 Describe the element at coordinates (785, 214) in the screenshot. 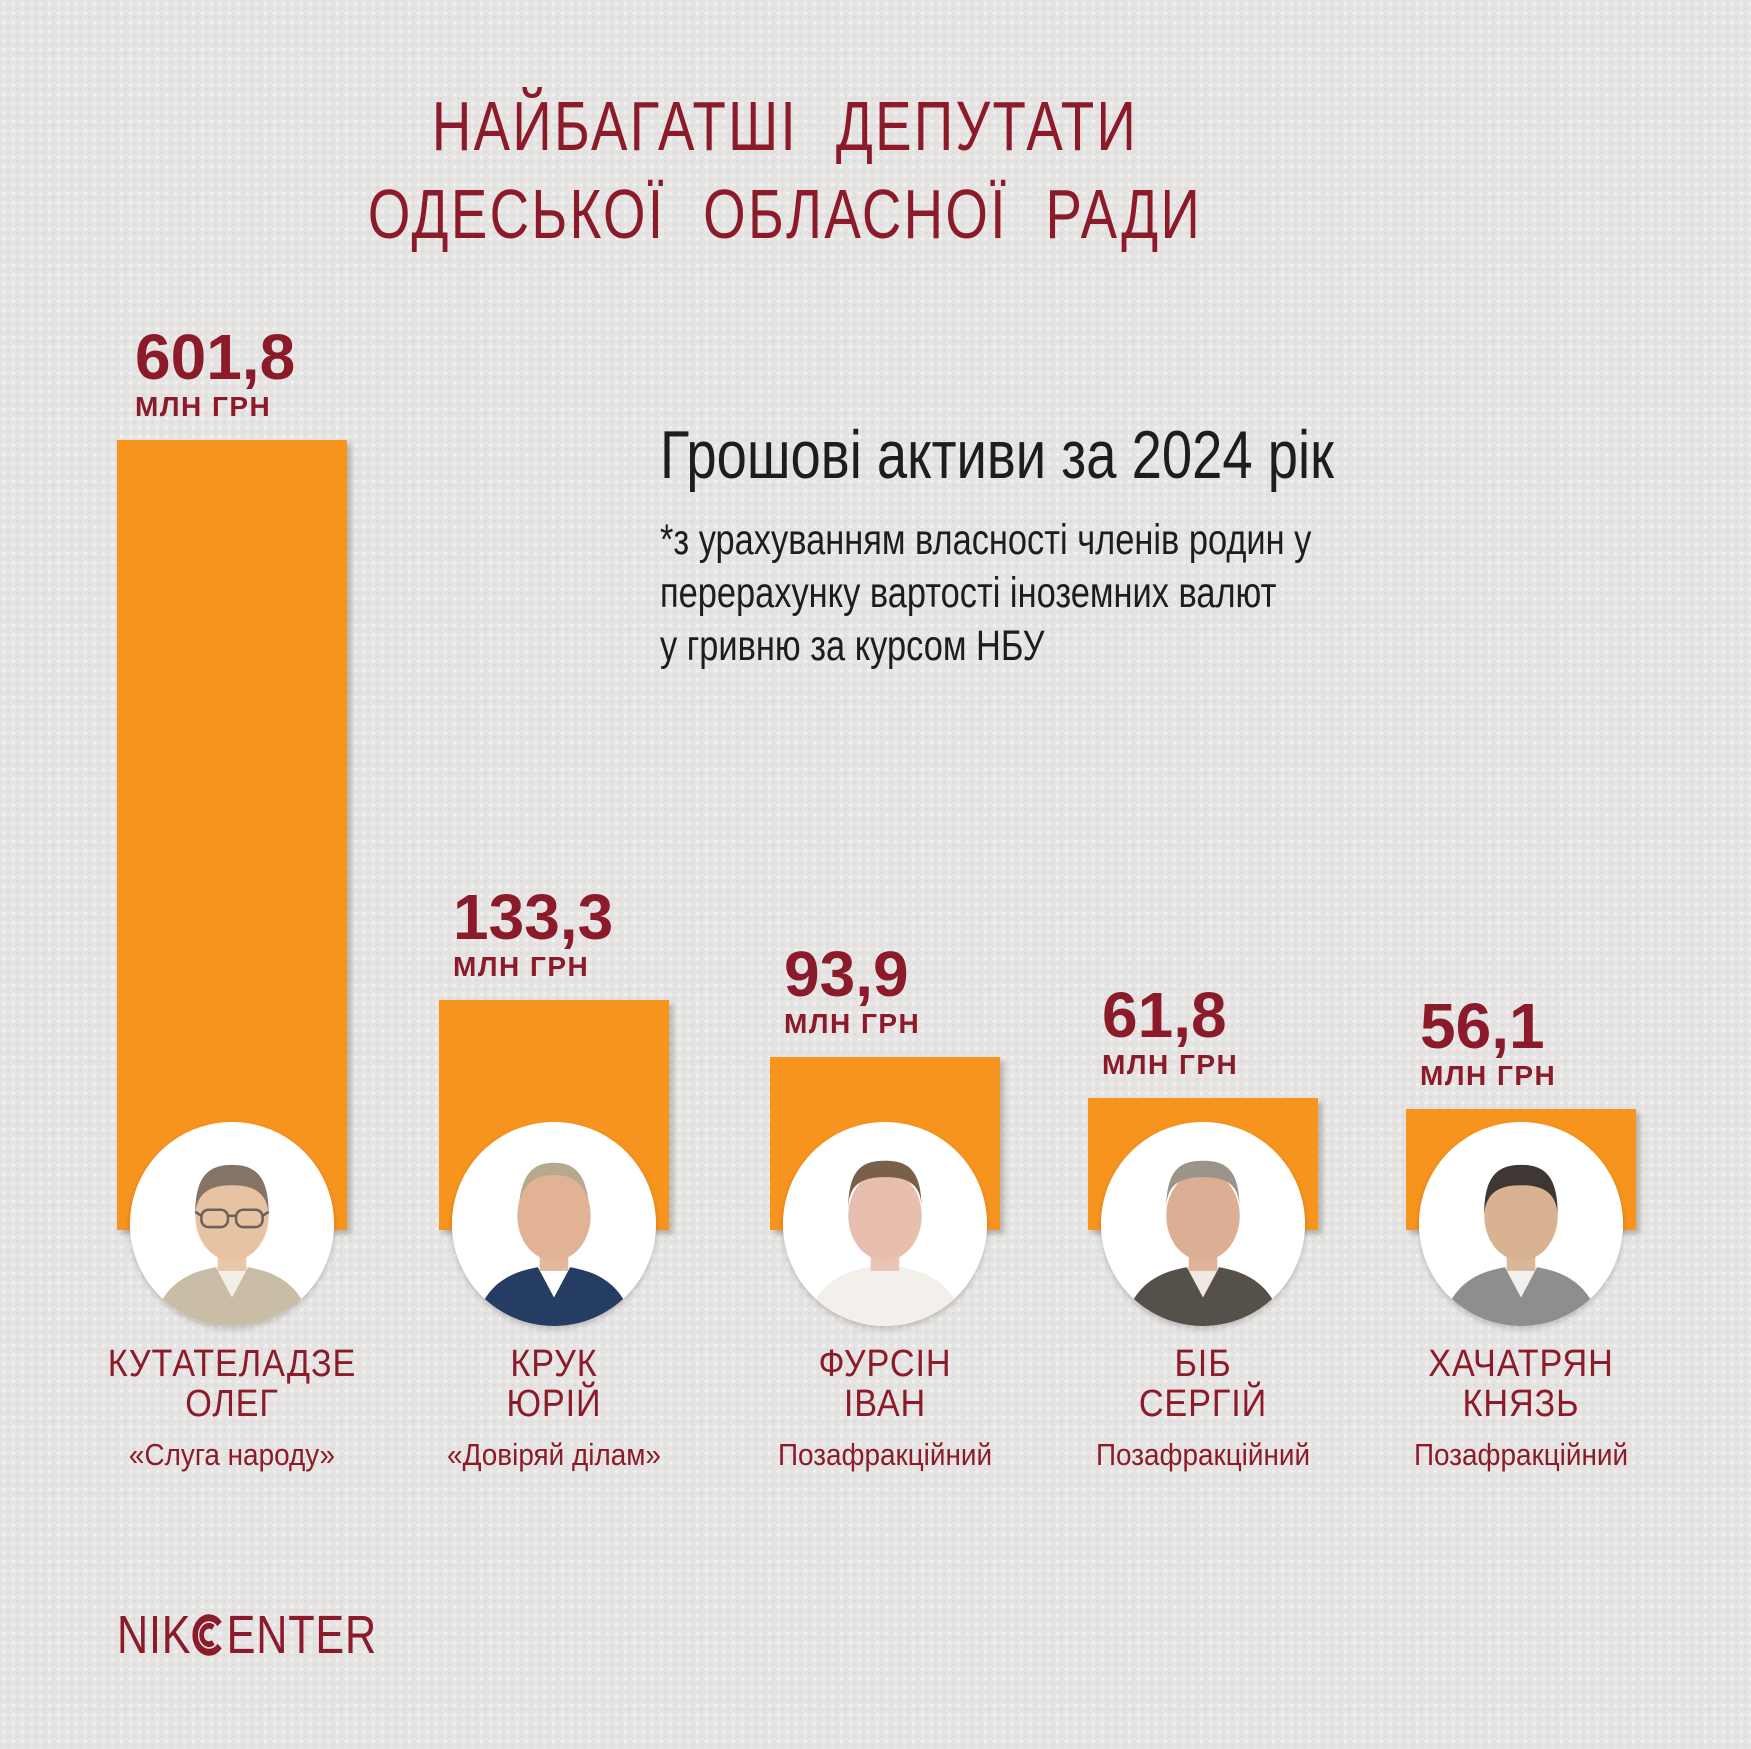

I see `page-title-line2: ОДЕСЬКОЇ ОБЛАСНОЇ РАДИ` at that location.